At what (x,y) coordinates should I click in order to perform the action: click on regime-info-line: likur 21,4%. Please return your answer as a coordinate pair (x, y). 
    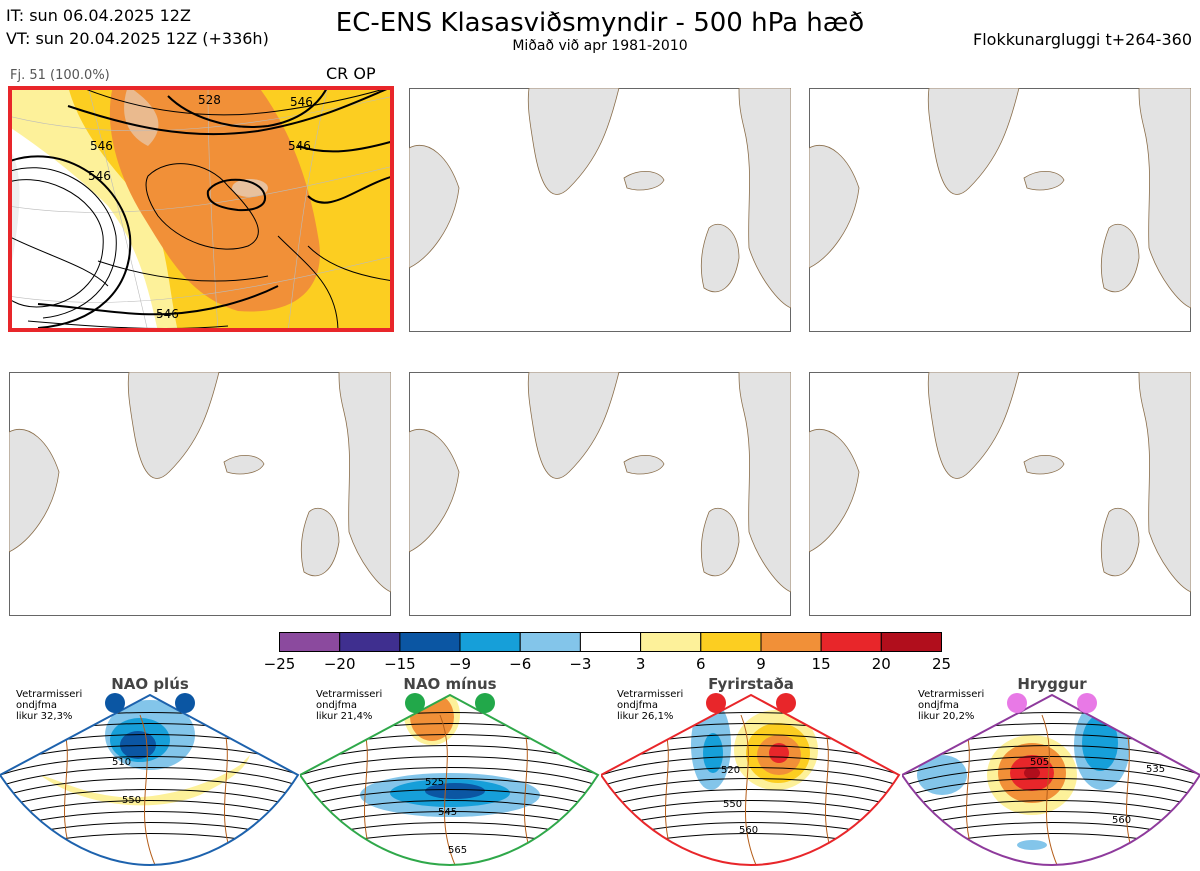
    Looking at the image, I should click on (344, 716).